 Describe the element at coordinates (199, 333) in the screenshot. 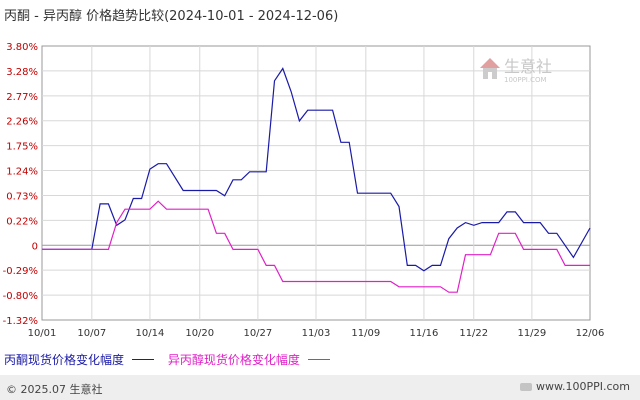

I see `x-tick-label: 10/20` at that location.